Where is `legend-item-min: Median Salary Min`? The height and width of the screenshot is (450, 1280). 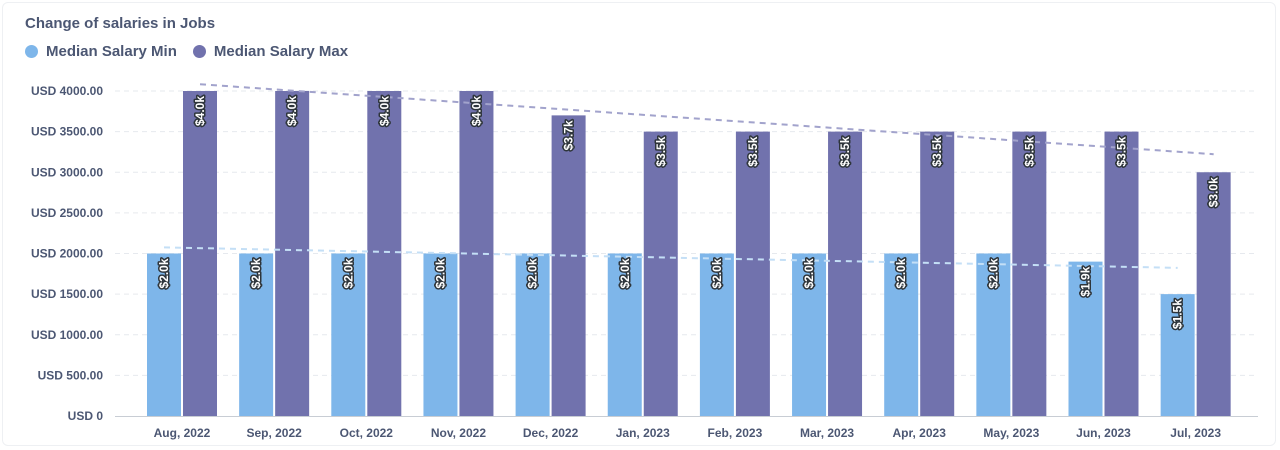
legend-item-min: Median Salary Min is located at coordinates (101, 51).